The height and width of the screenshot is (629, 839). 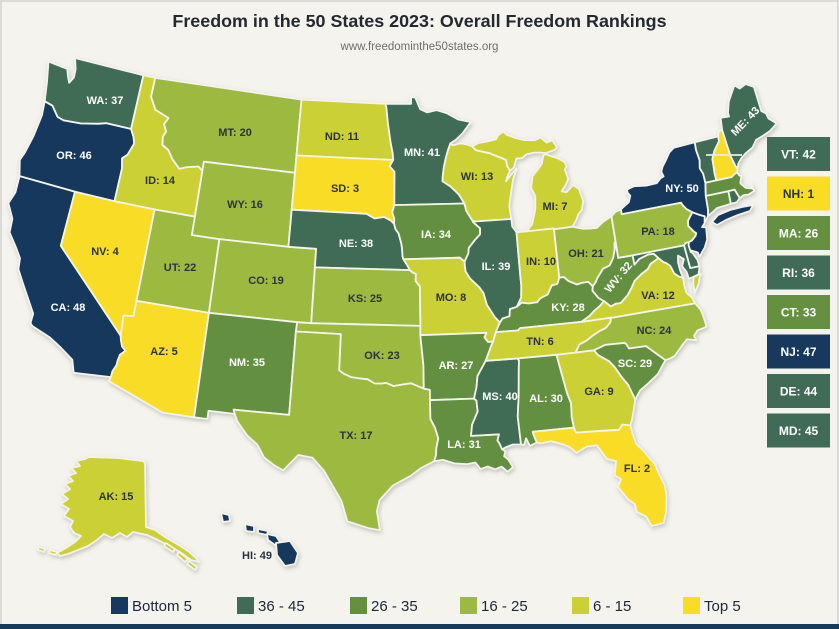 I want to click on svg-text: UT: 22, so click(x=180, y=268).